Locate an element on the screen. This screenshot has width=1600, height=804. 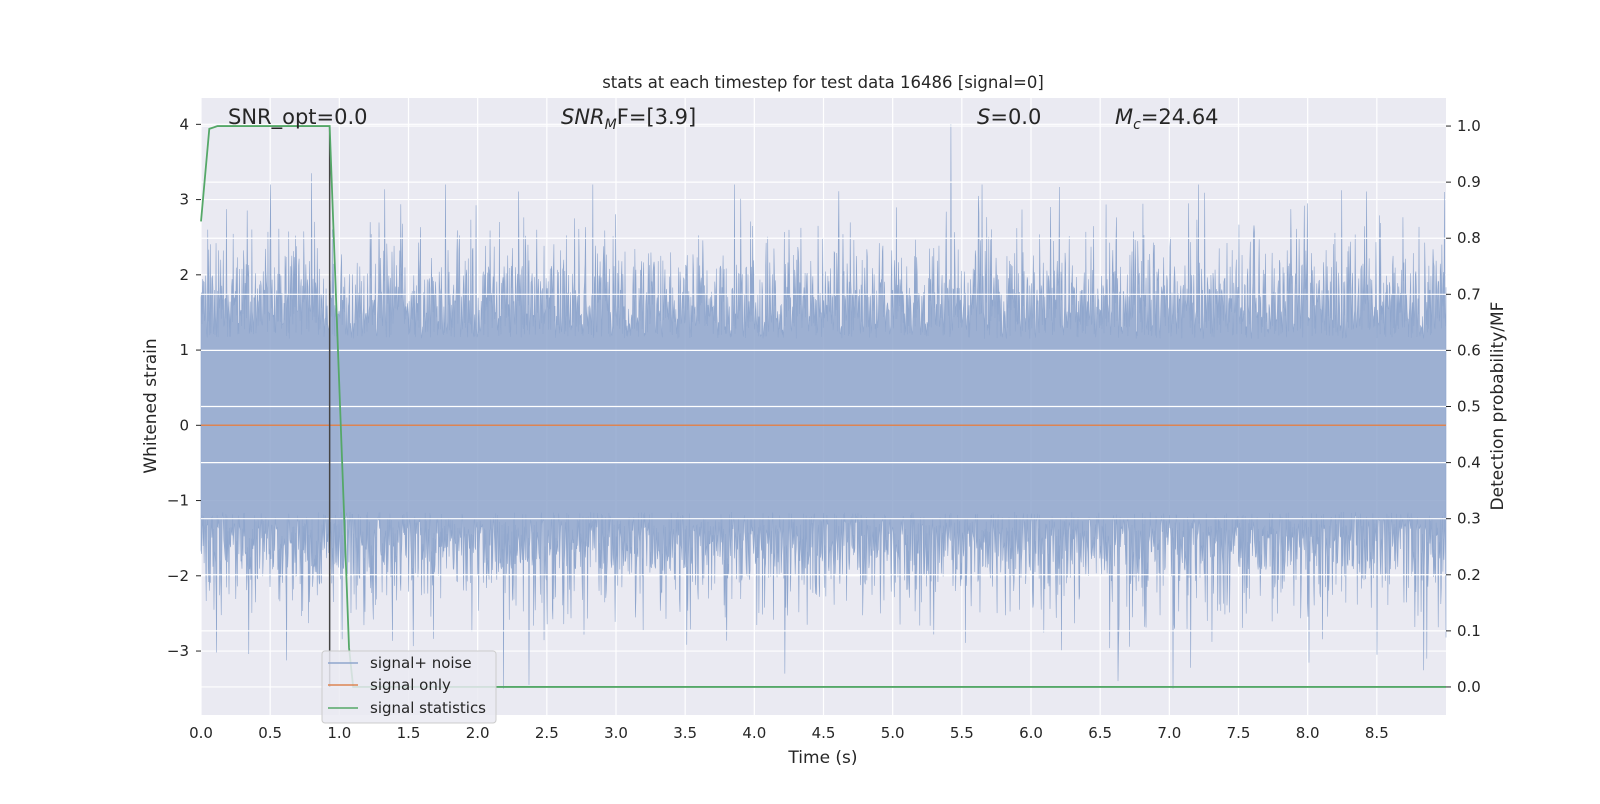
y-axis-label: Whitened strain is located at coordinates (151, 405).